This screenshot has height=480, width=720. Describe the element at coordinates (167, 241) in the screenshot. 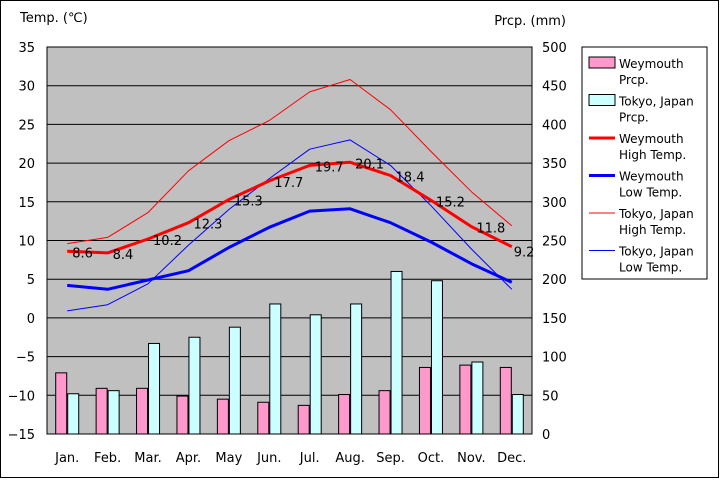

I see `data-label: 10.2` at that location.